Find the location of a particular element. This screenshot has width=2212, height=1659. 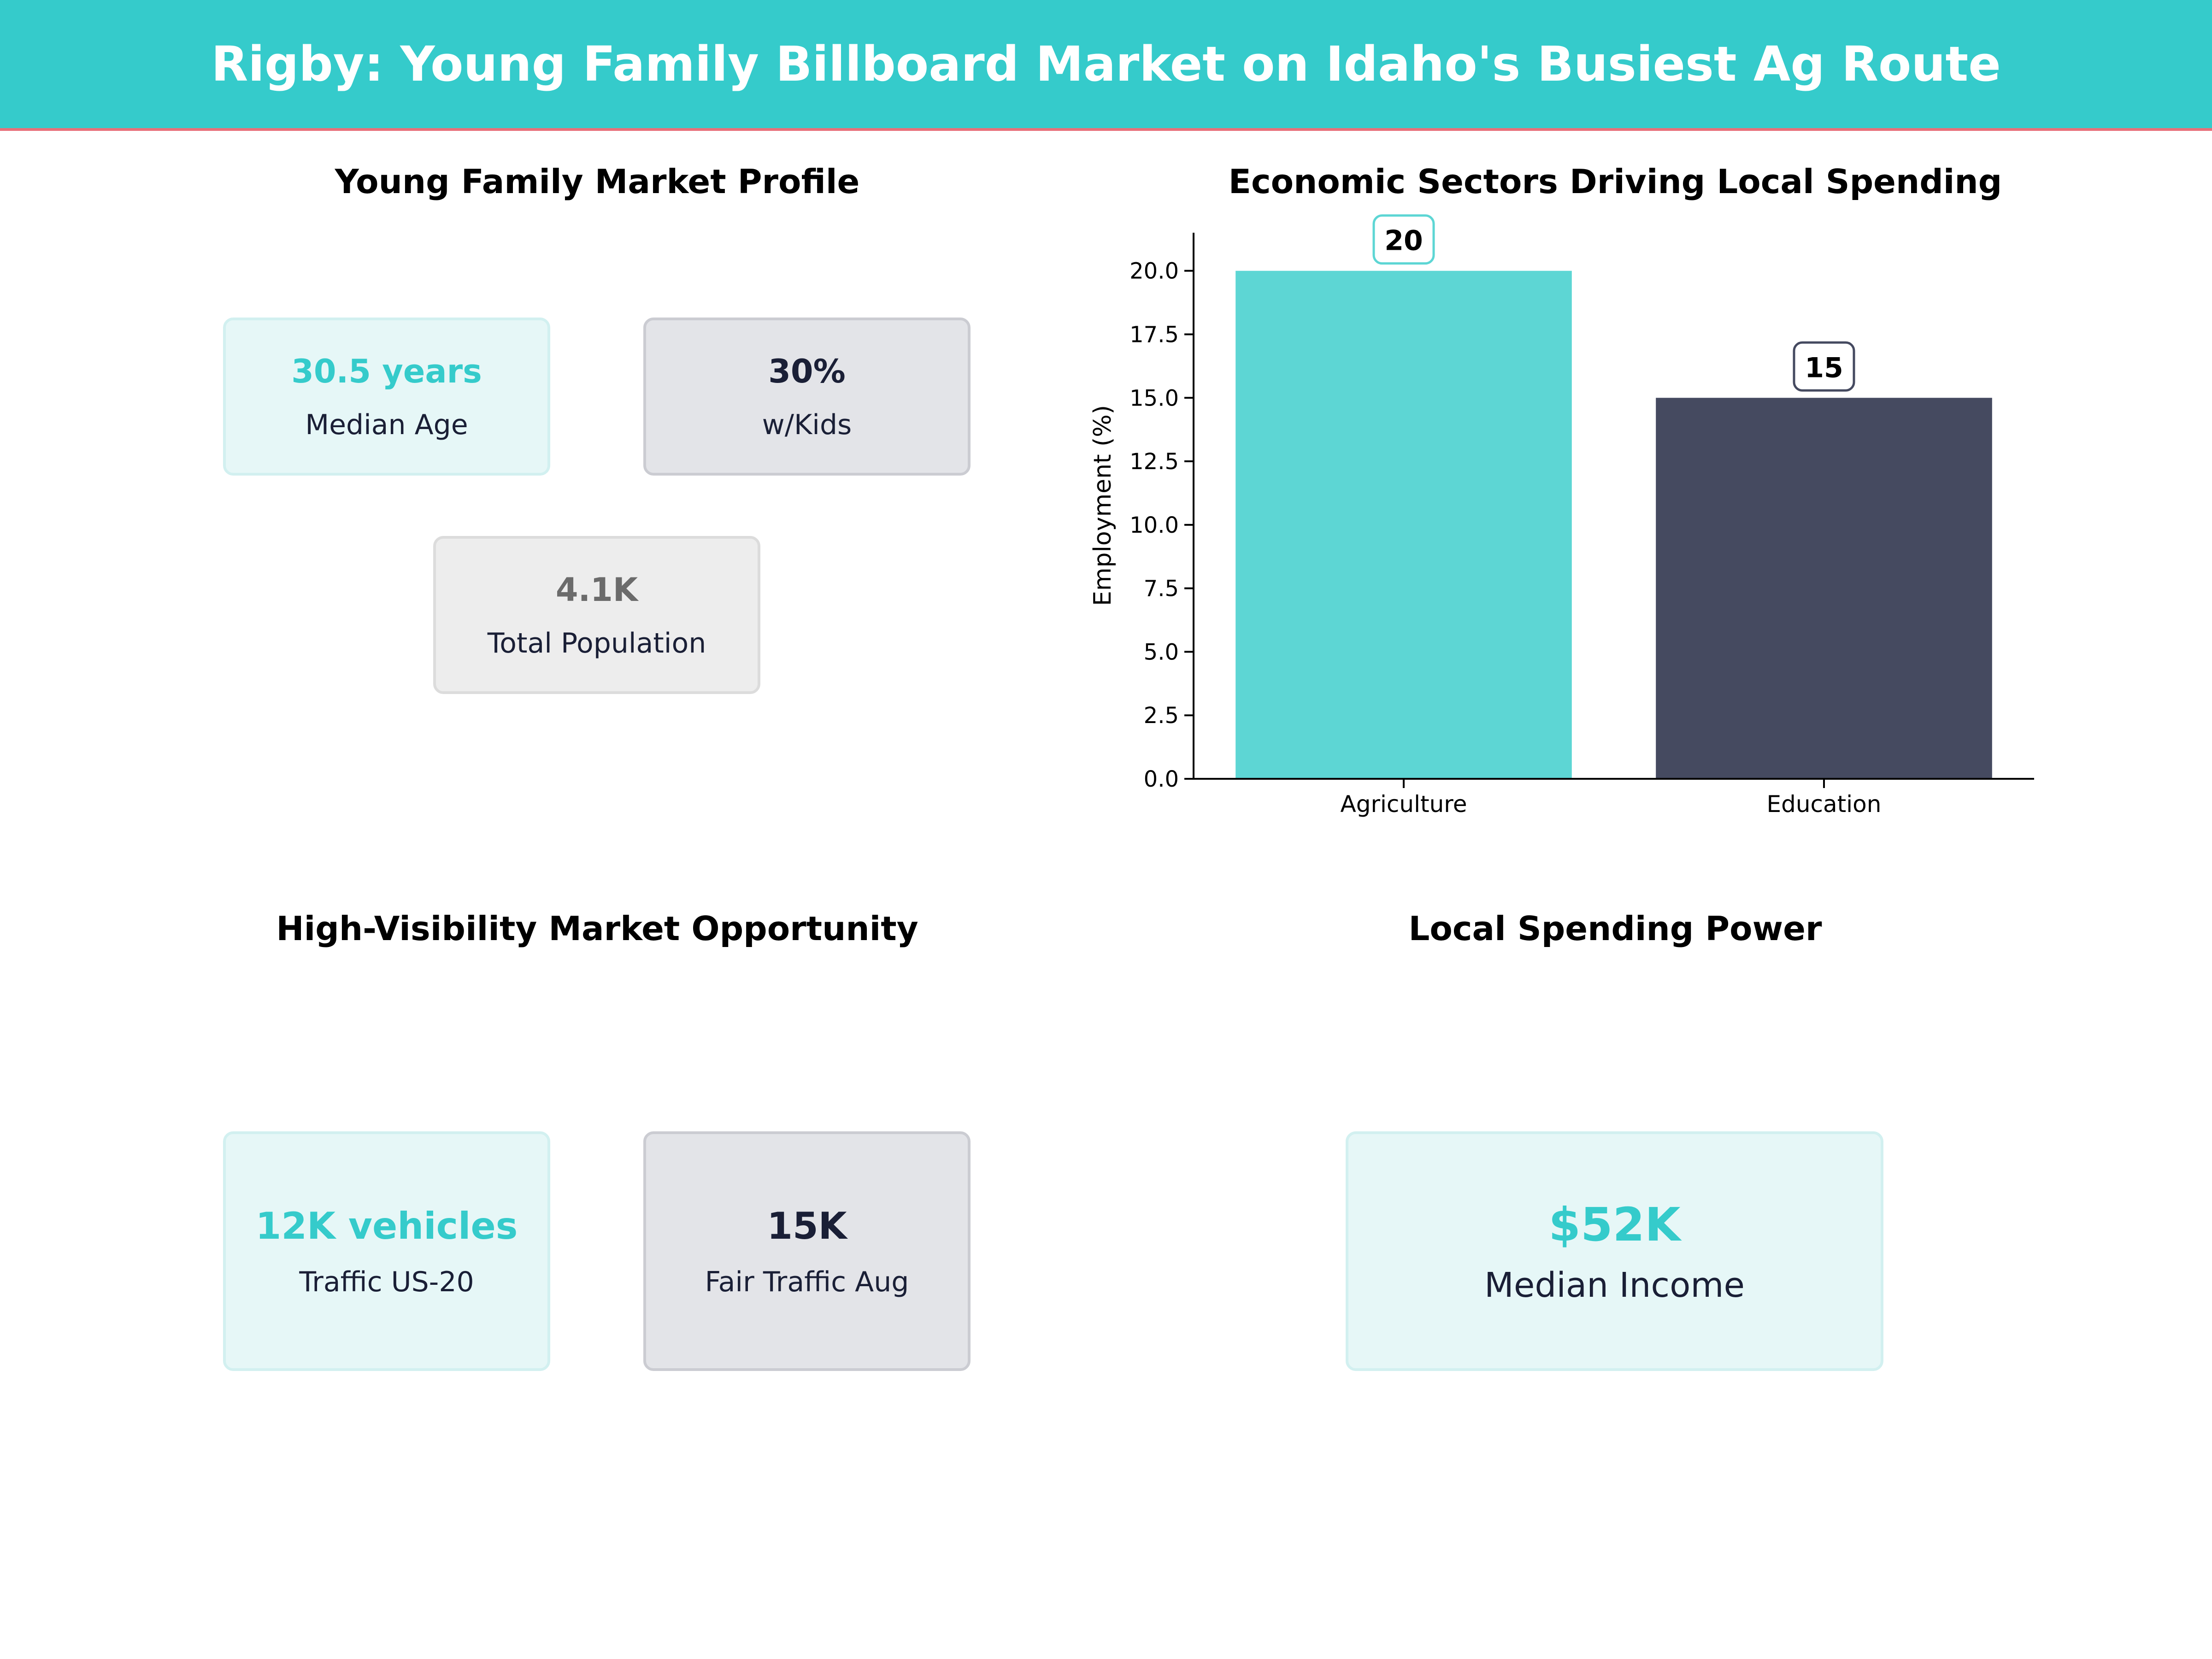

profile-title: Young Family Market Profile is located at coordinates (597, 181).